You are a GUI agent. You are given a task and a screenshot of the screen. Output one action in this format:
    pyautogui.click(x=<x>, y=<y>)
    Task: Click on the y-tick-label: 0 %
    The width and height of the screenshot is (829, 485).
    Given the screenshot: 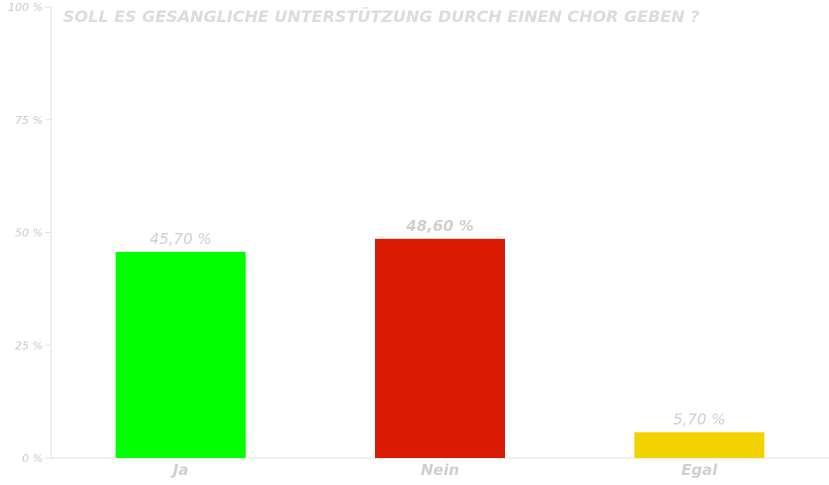 What is the action you would take?
    pyautogui.click(x=32, y=458)
    